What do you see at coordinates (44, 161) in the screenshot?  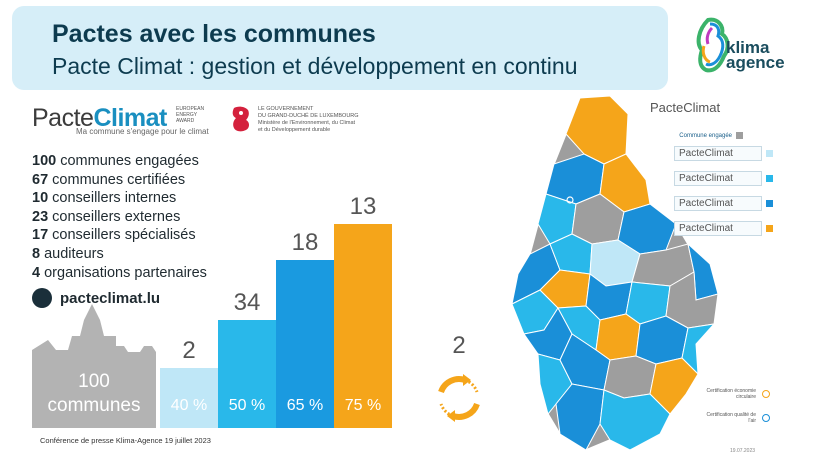 I see `stat-number: 100` at bounding box center [44, 161].